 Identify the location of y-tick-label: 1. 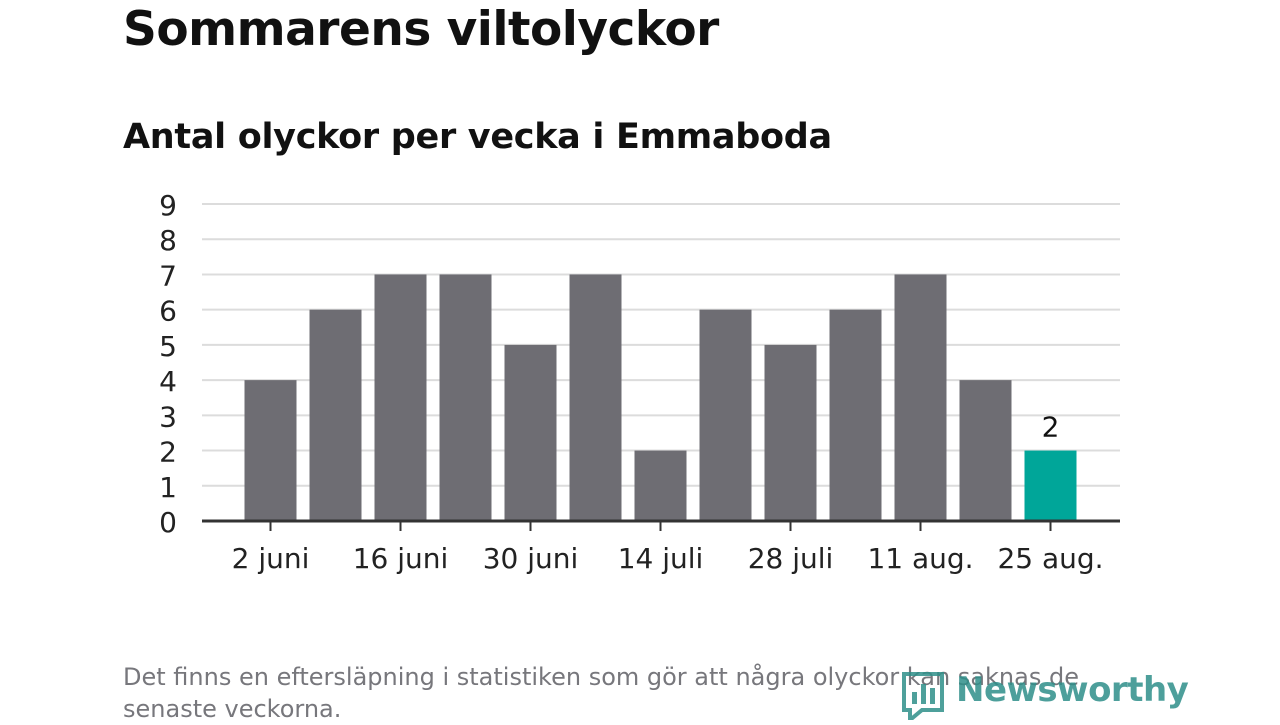
(168, 487).